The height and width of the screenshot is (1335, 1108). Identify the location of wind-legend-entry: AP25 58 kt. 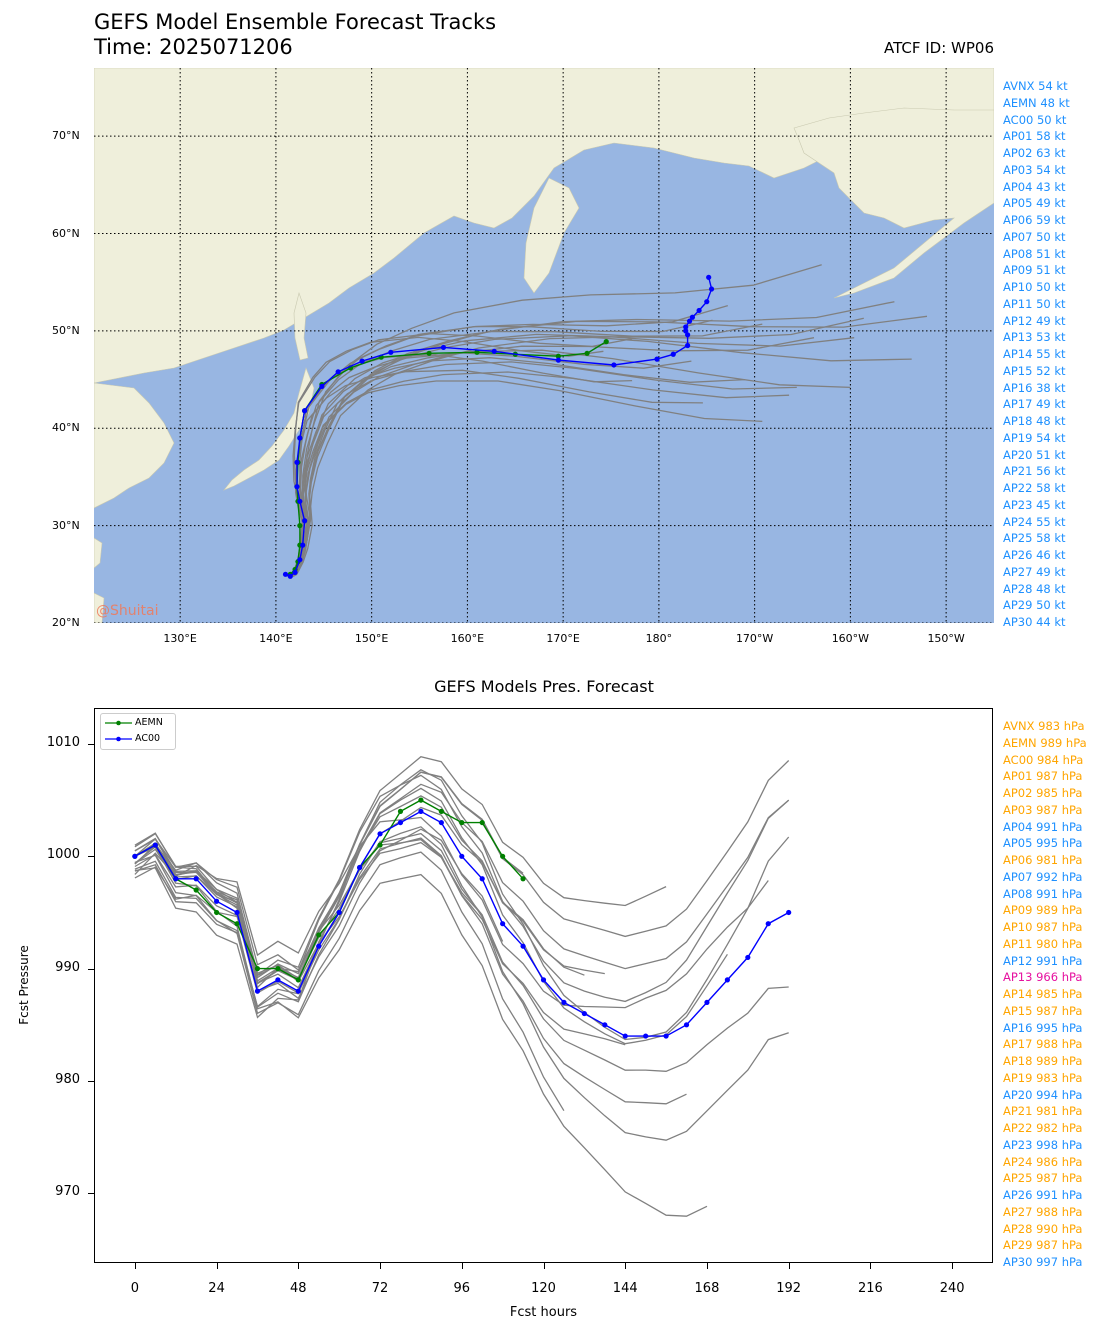
(1034, 538).